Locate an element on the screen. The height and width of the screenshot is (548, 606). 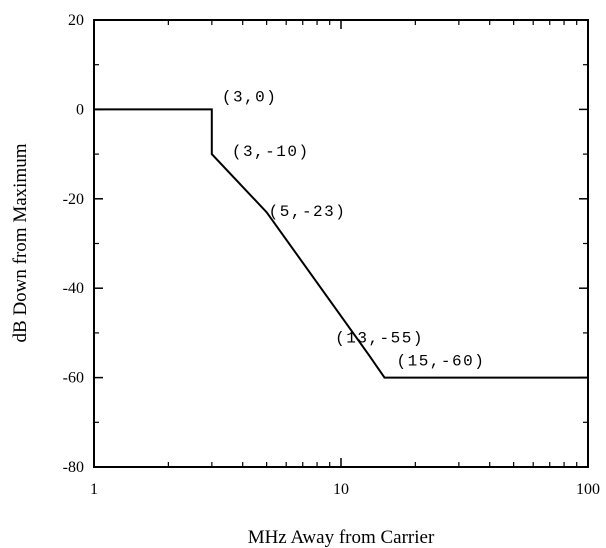
y-axis-title: dB Down from Maximum is located at coordinates (20, 242).